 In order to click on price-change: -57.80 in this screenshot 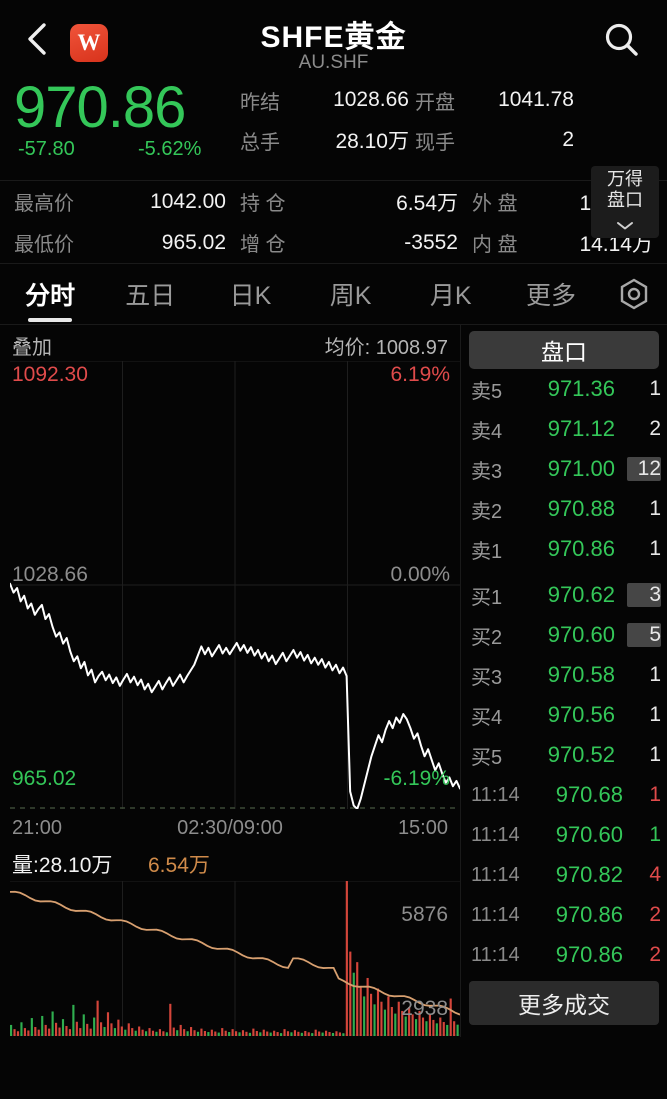, I will do `click(46, 149)`.